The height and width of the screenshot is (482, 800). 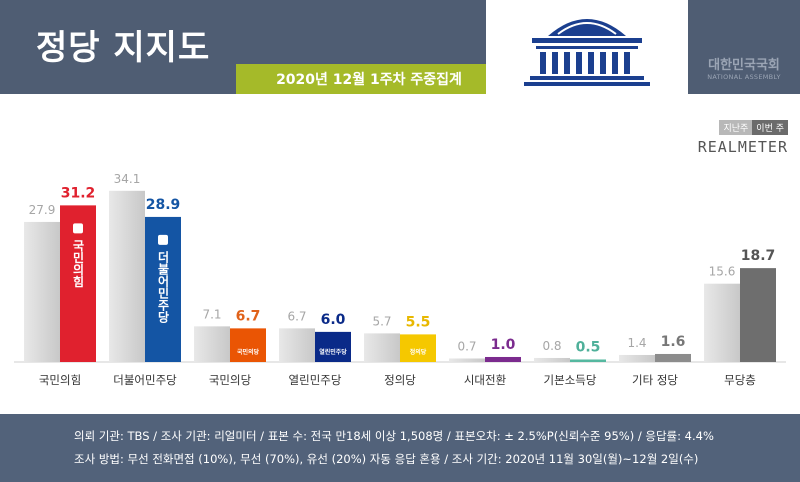 I want to click on data-label-current: 18.7, so click(x=758, y=256).